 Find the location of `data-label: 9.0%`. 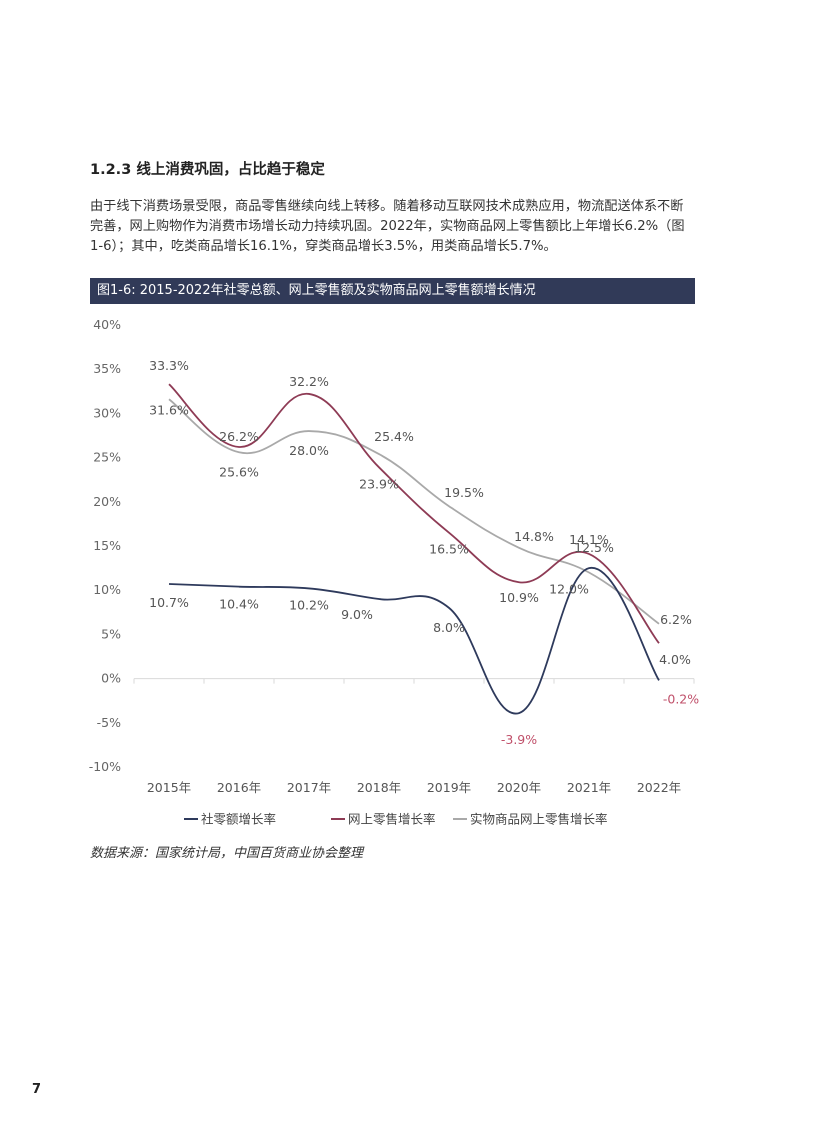

data-label: 9.0% is located at coordinates (357, 614).